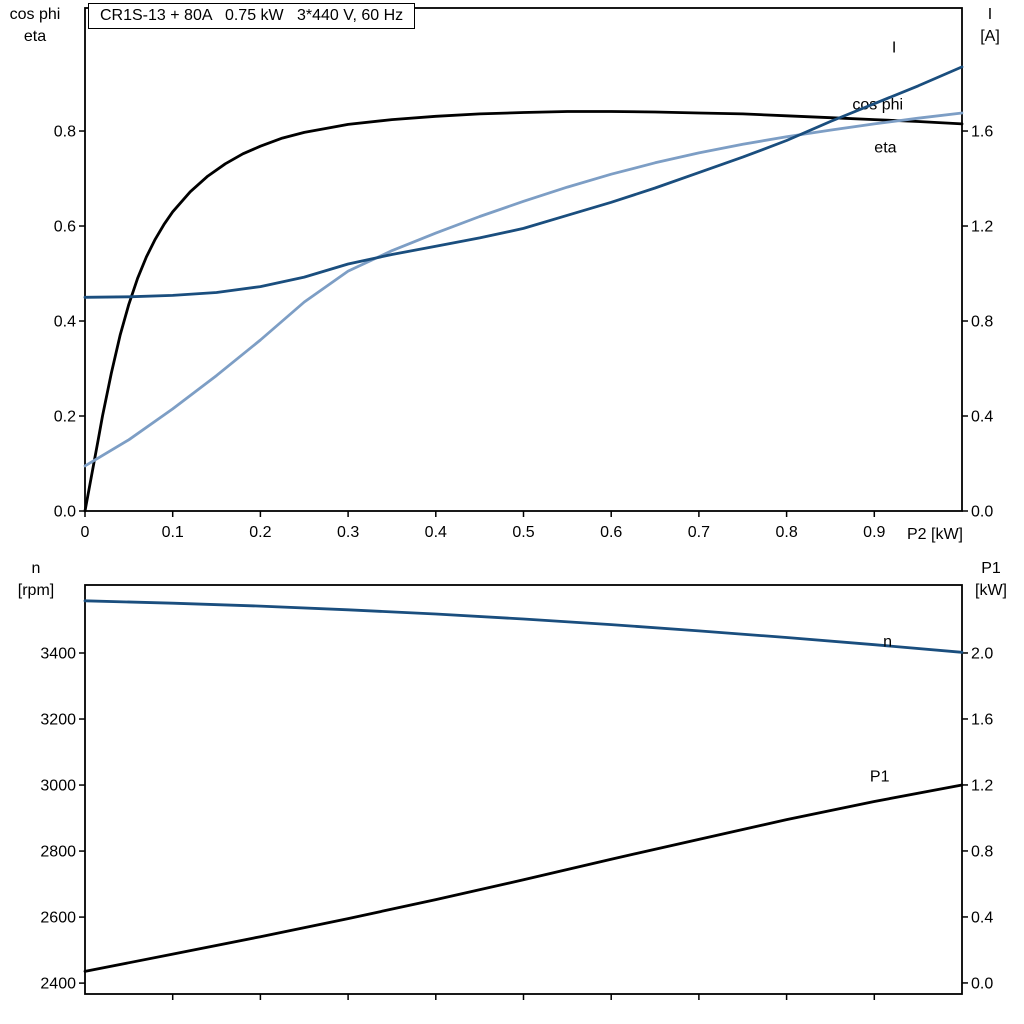  What do you see at coordinates (35, 26) in the screenshot?
I see `upper-left-axis-title: cos phi eta` at bounding box center [35, 26].